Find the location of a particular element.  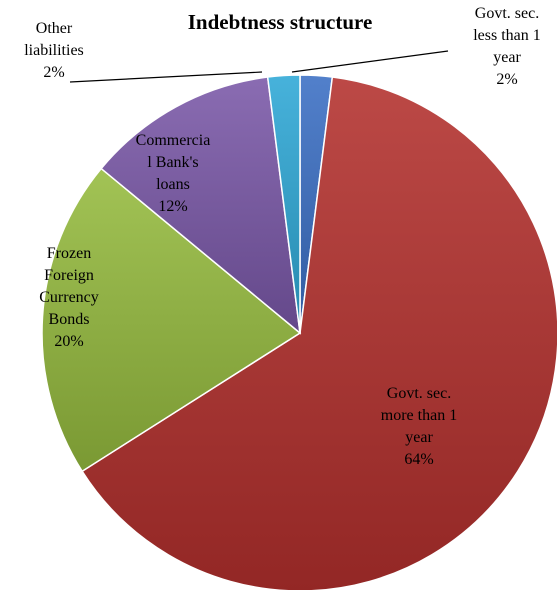

slice-label-line: loans is located at coordinates (173, 184).